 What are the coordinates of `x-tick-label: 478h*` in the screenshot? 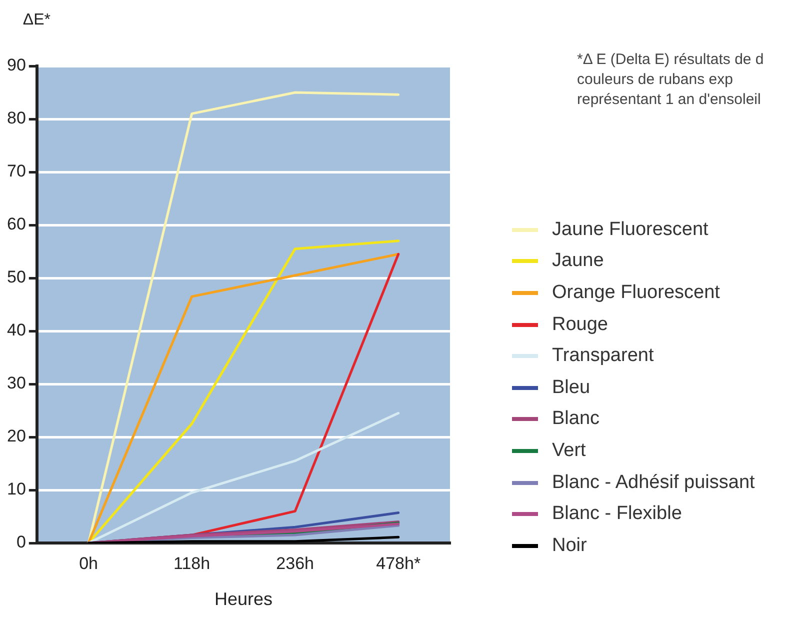 It's located at (398, 563).